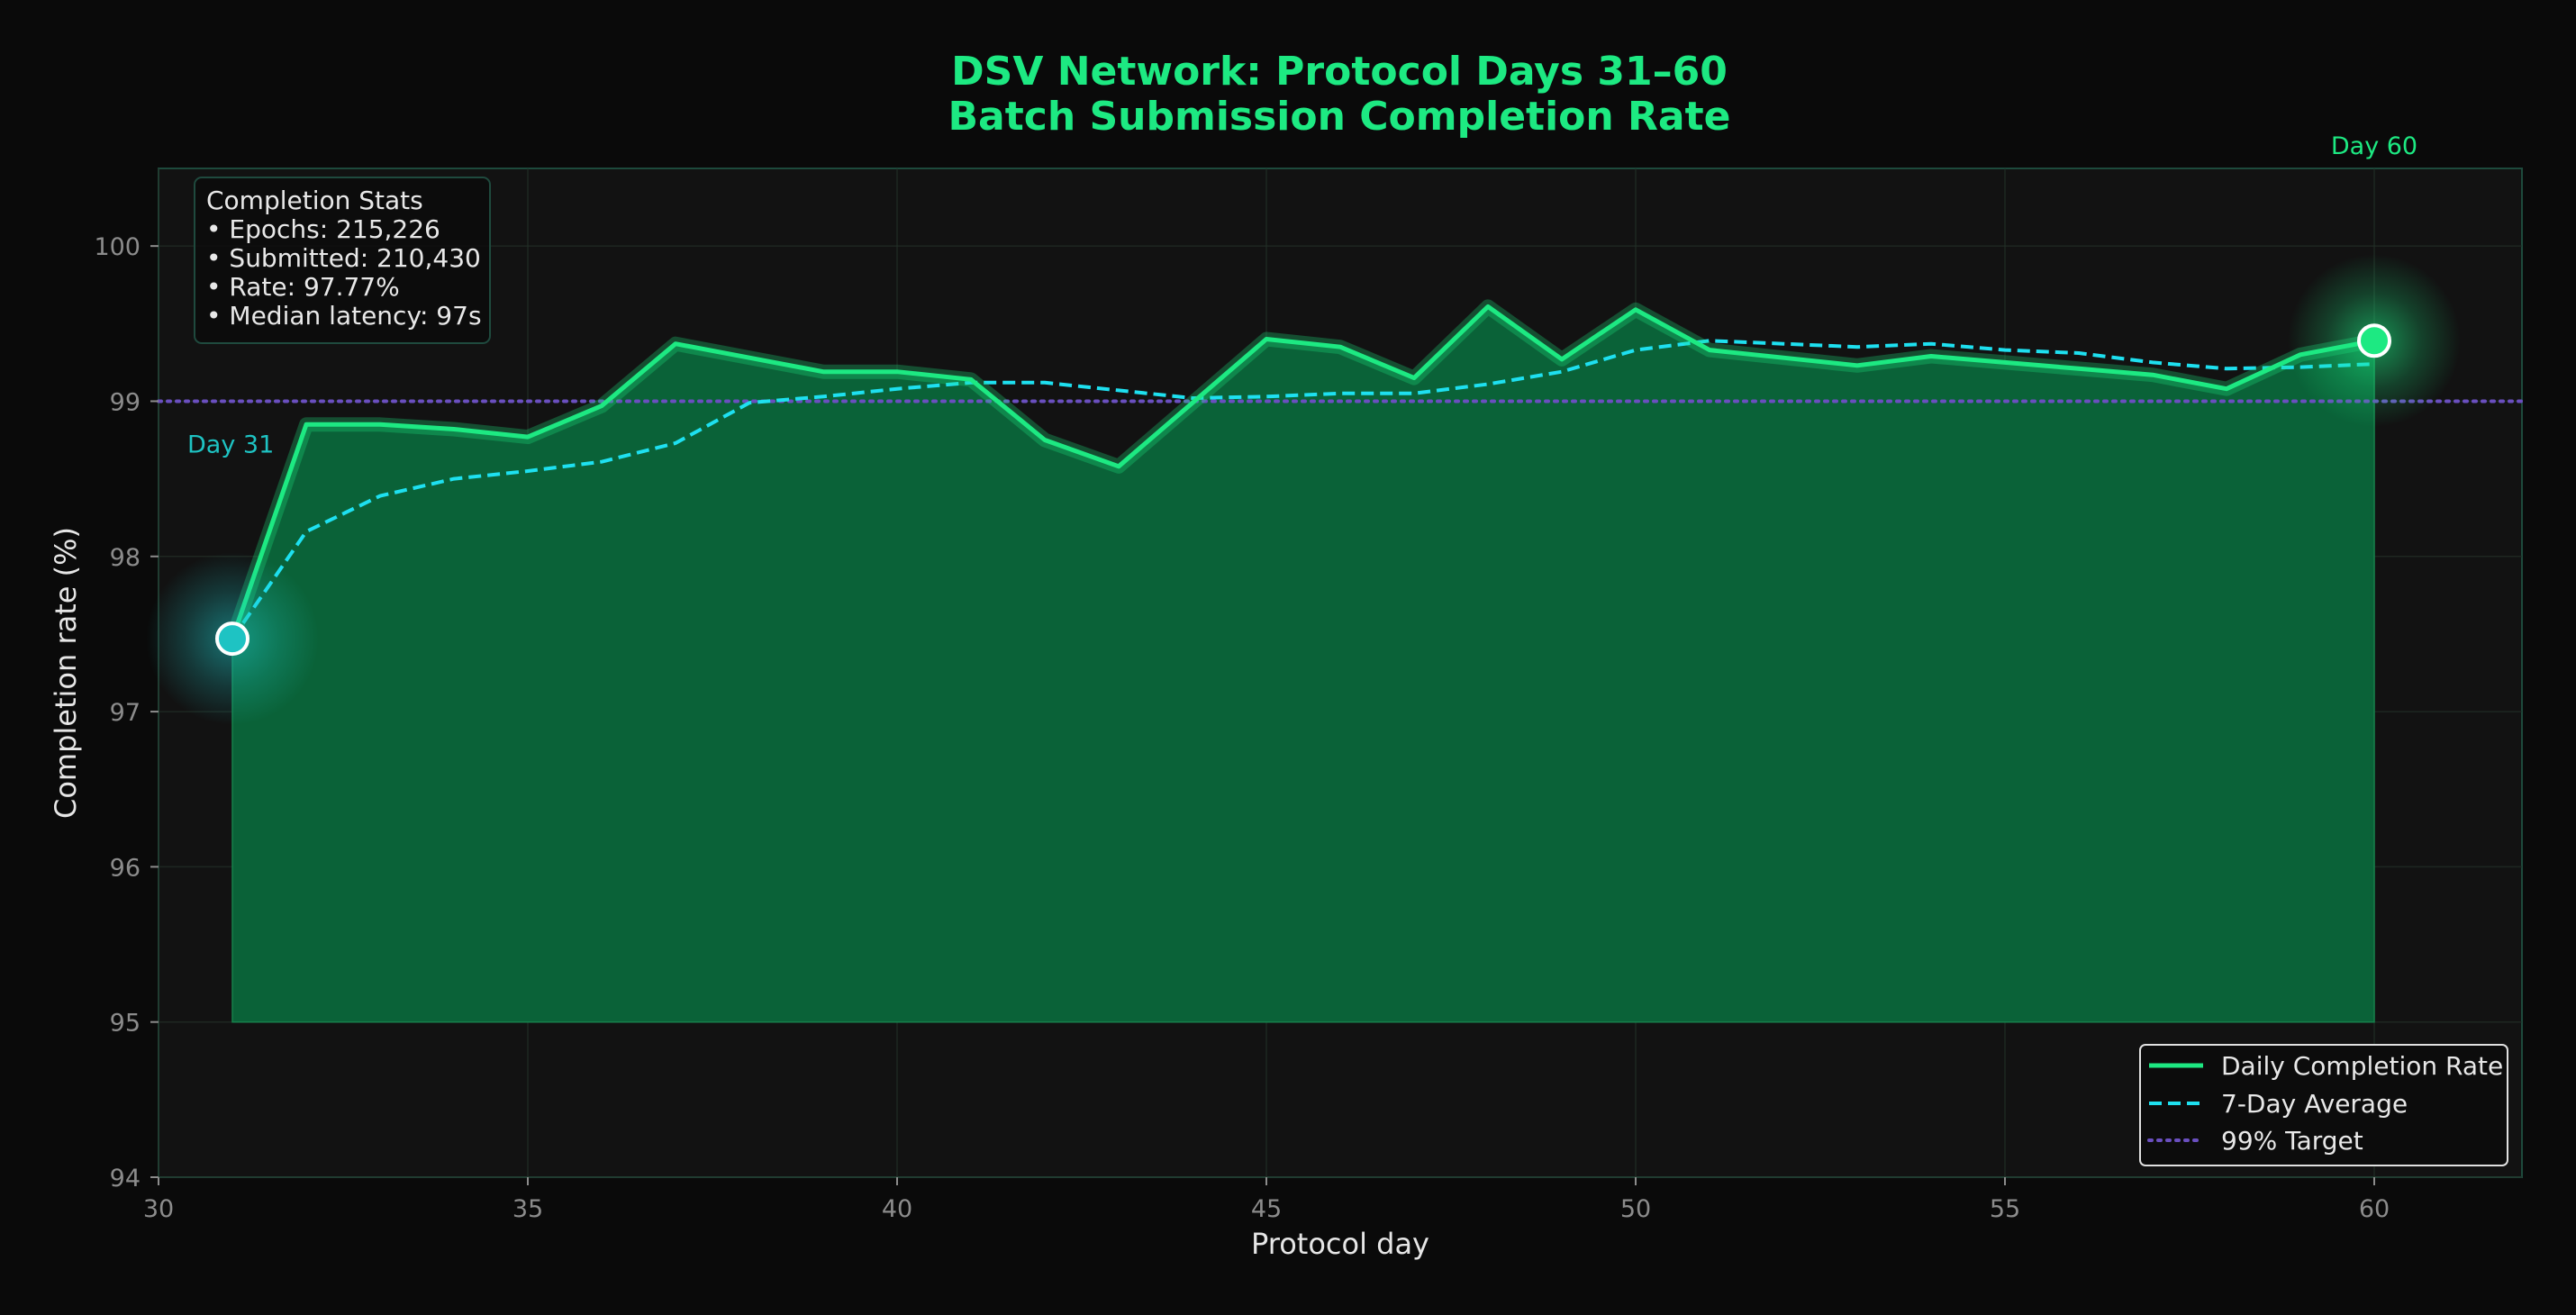  Describe the element at coordinates (158, 1209) in the screenshot. I see `x-tick-label: 30` at that location.